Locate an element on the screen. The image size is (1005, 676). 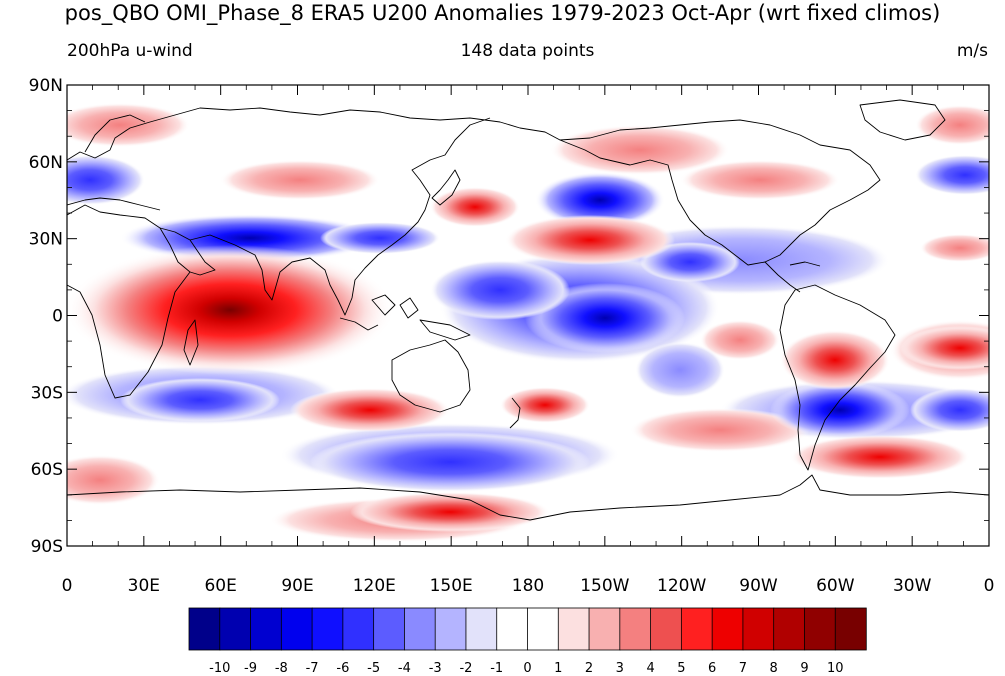
colorbar-label: -3 is located at coordinates (435, 668).